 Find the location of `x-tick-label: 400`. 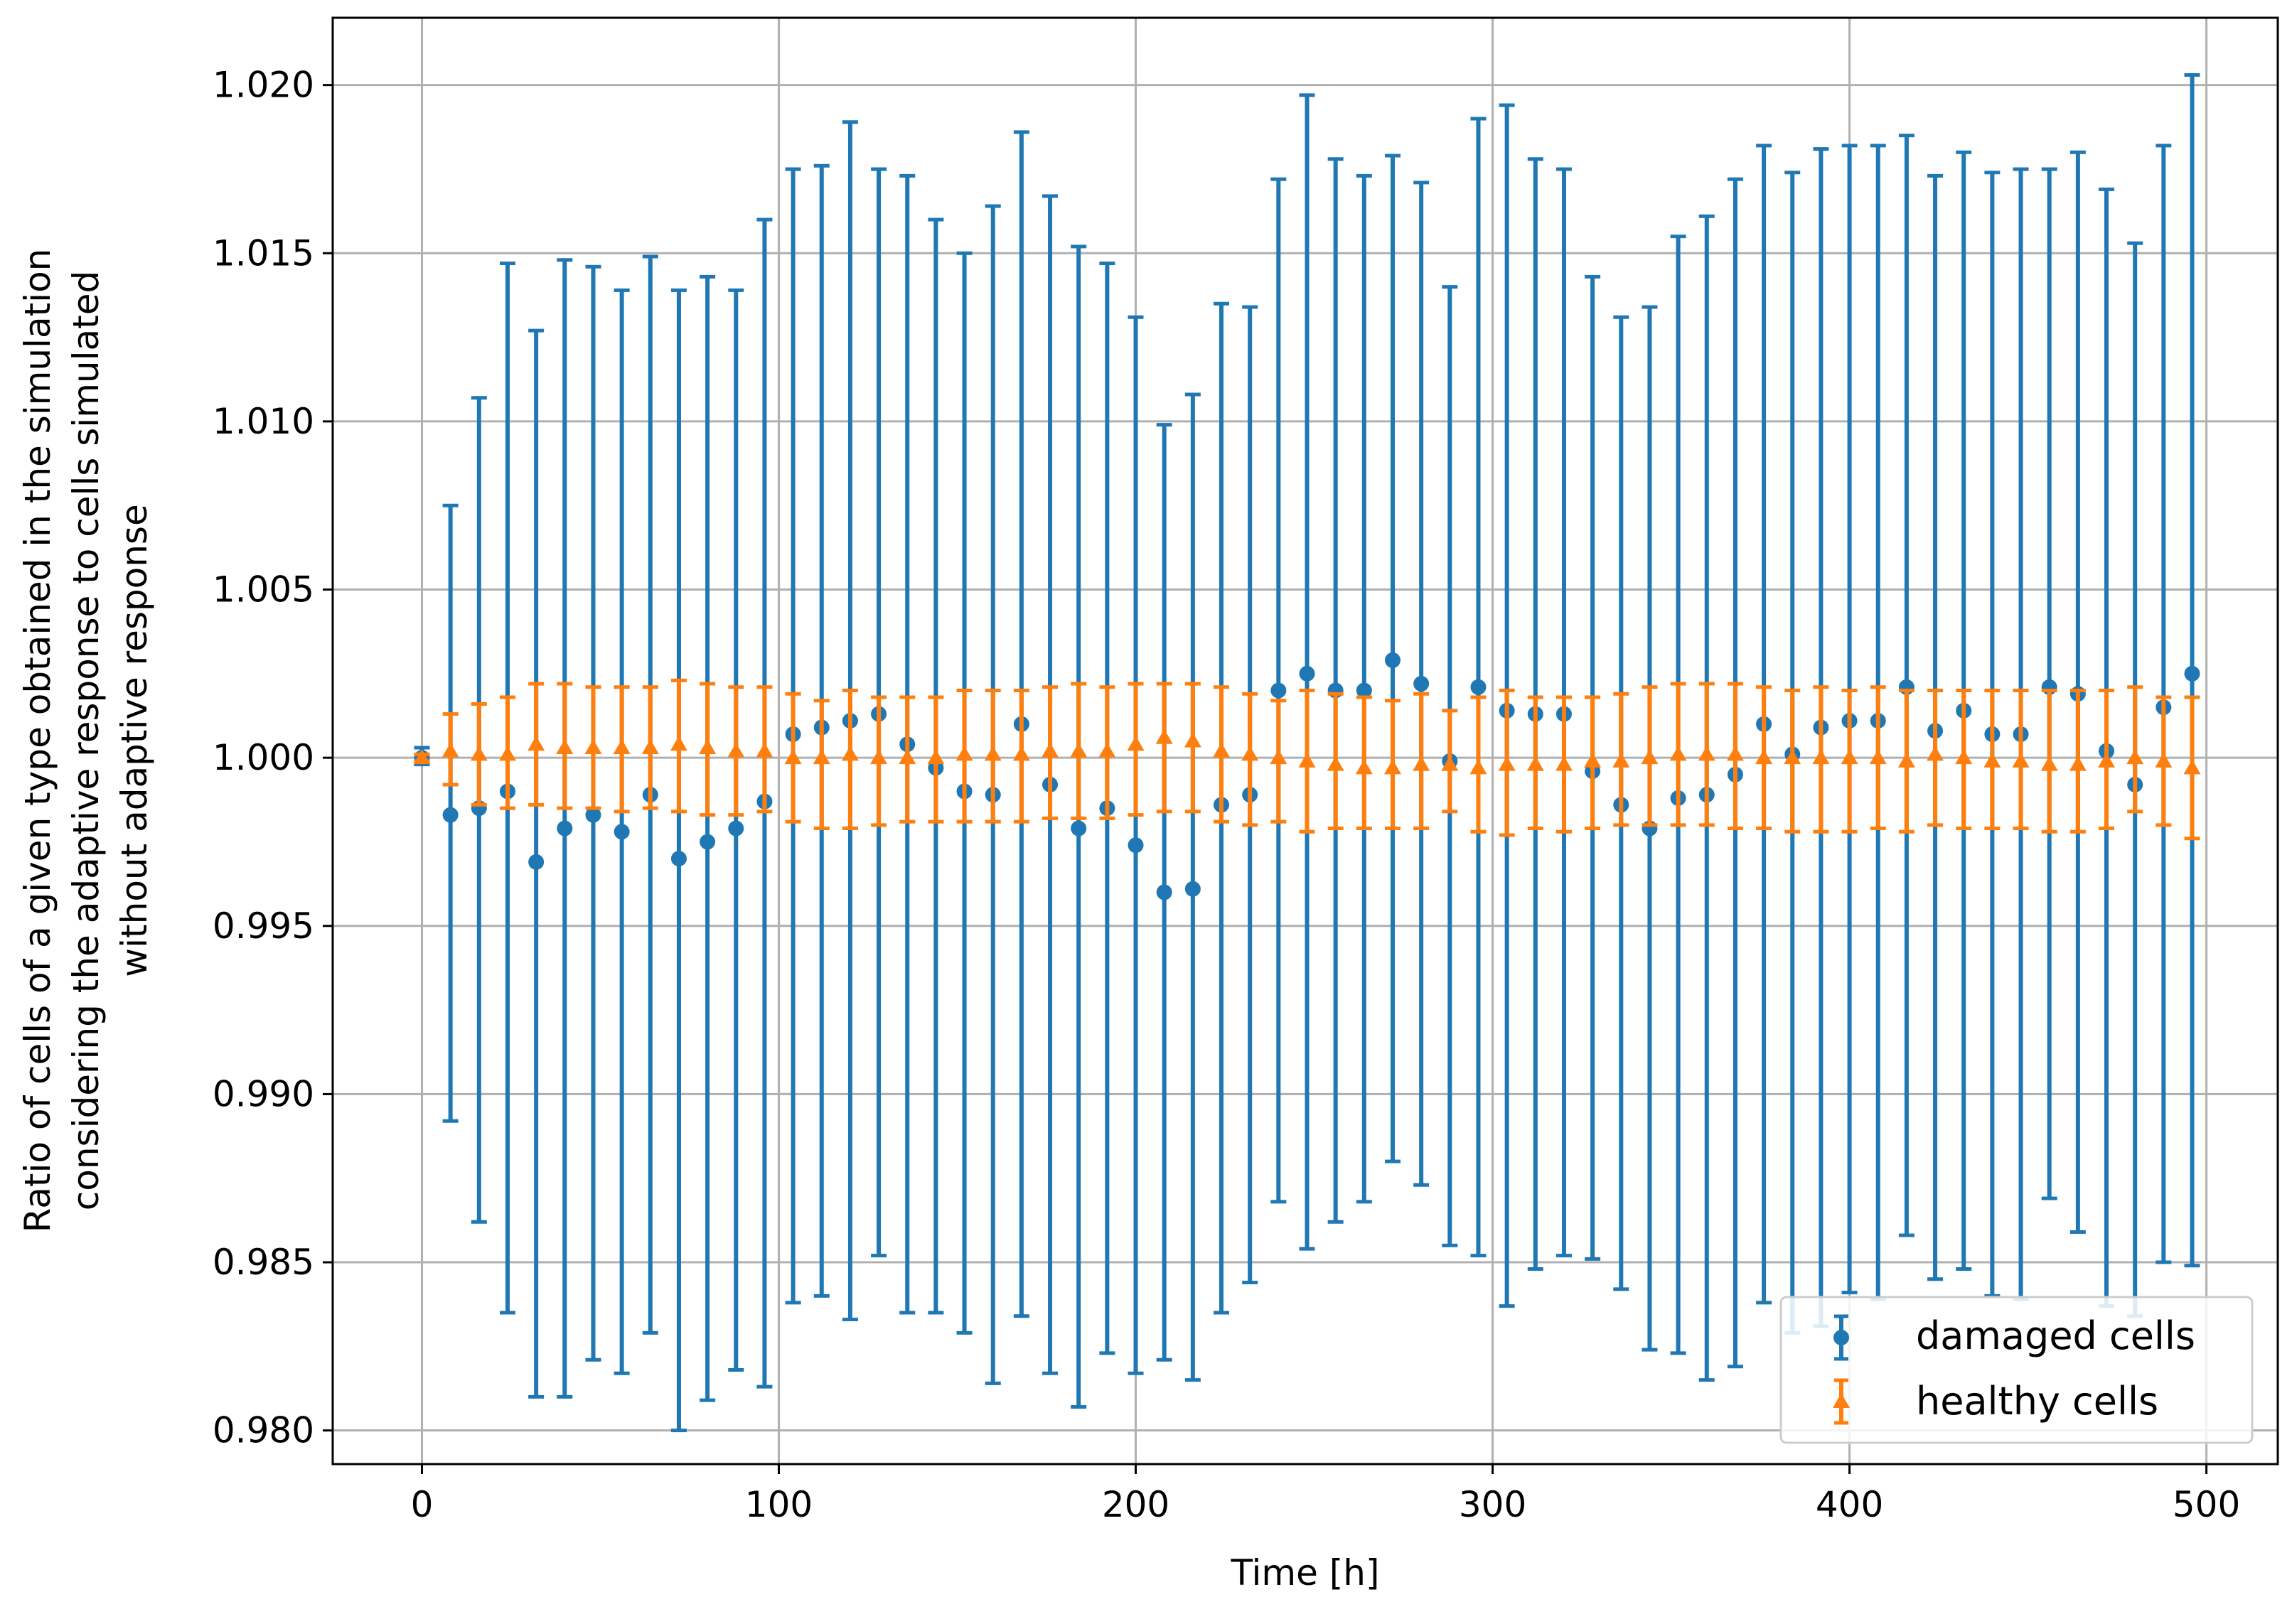

x-tick-label: 400 is located at coordinates (1849, 1504).